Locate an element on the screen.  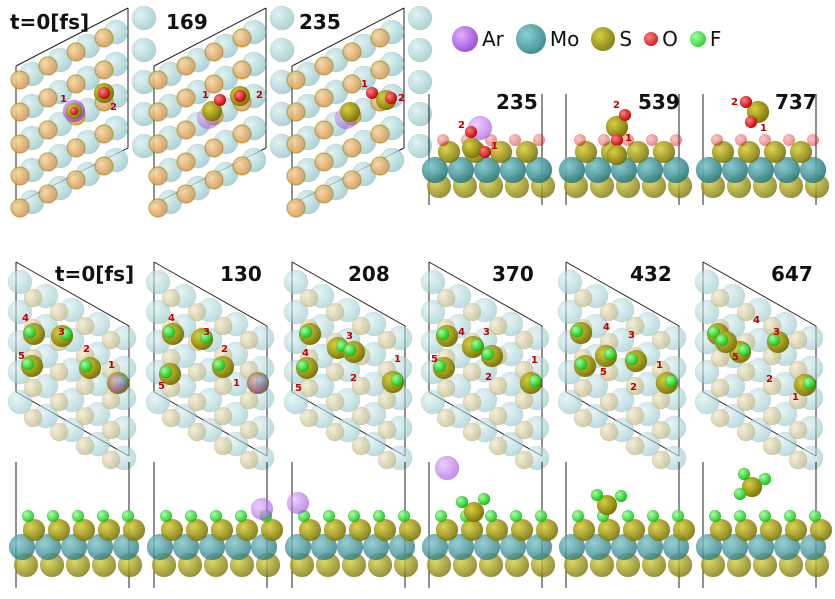
legend-item-f: F is located at coordinates (705, 39).